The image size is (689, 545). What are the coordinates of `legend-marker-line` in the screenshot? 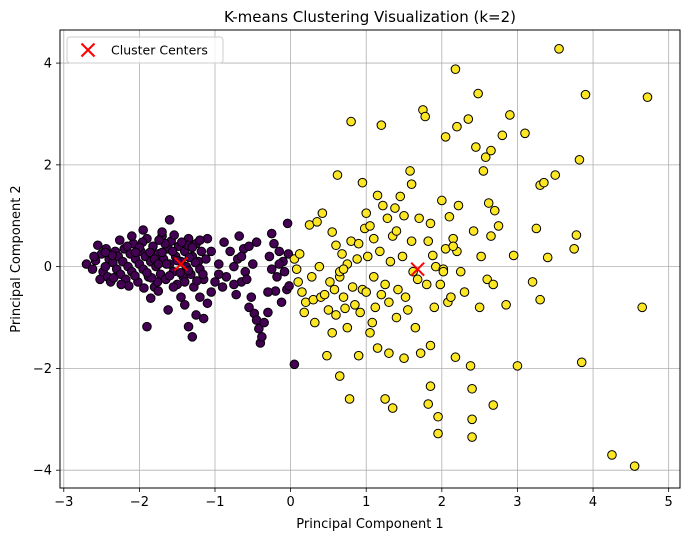 It's located at (88, 50).